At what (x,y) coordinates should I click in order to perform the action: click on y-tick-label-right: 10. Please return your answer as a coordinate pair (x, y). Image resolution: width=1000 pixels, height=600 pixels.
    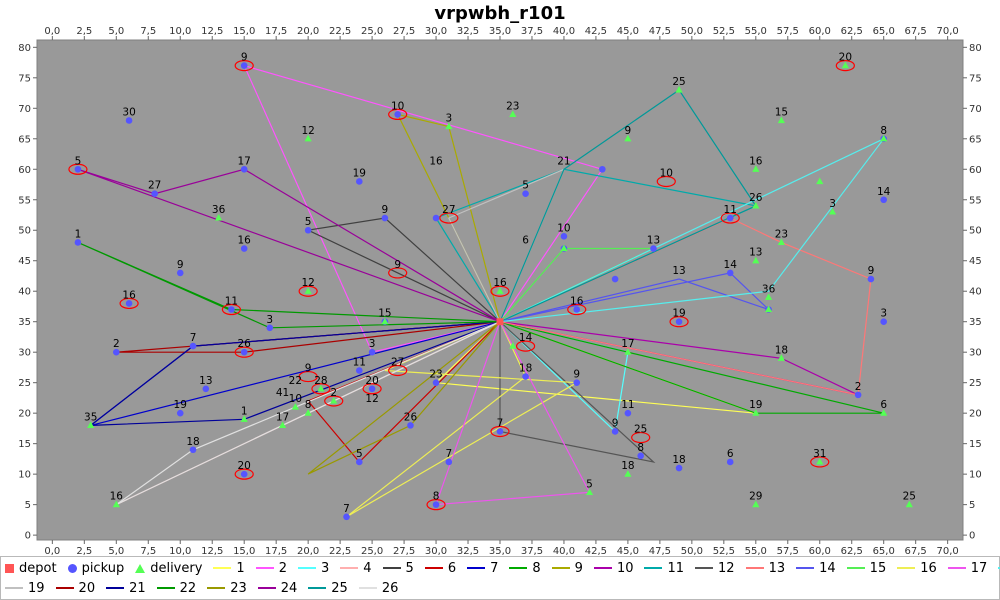
    Looking at the image, I should click on (975, 475).